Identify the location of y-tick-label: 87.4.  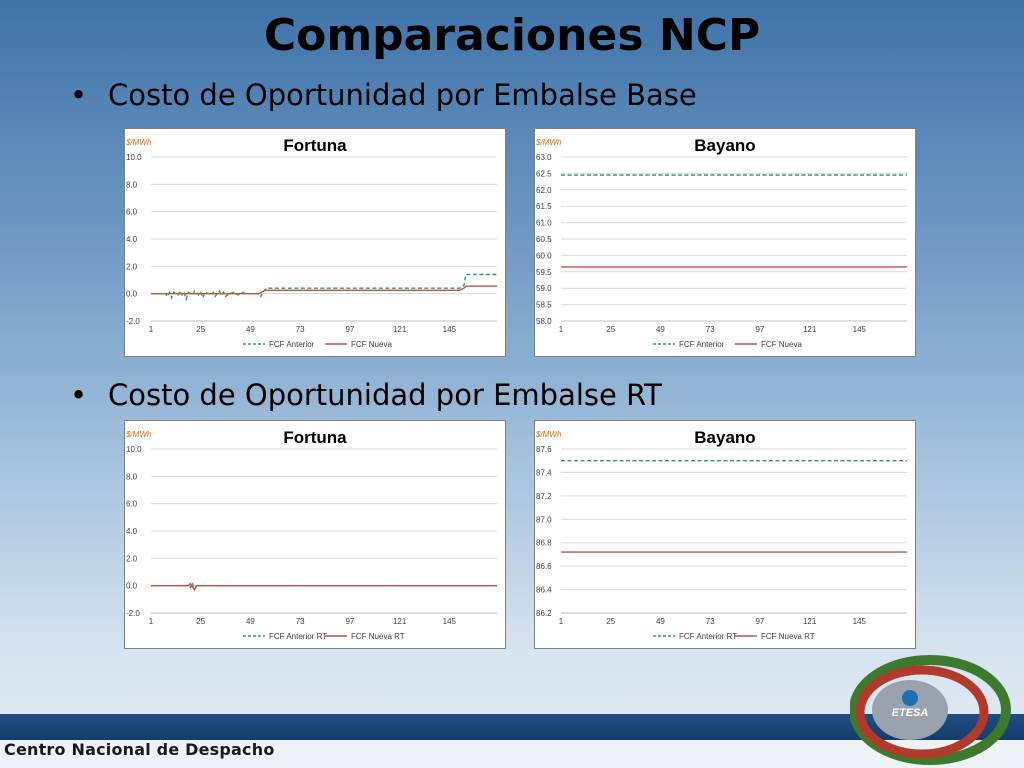
(544, 472).